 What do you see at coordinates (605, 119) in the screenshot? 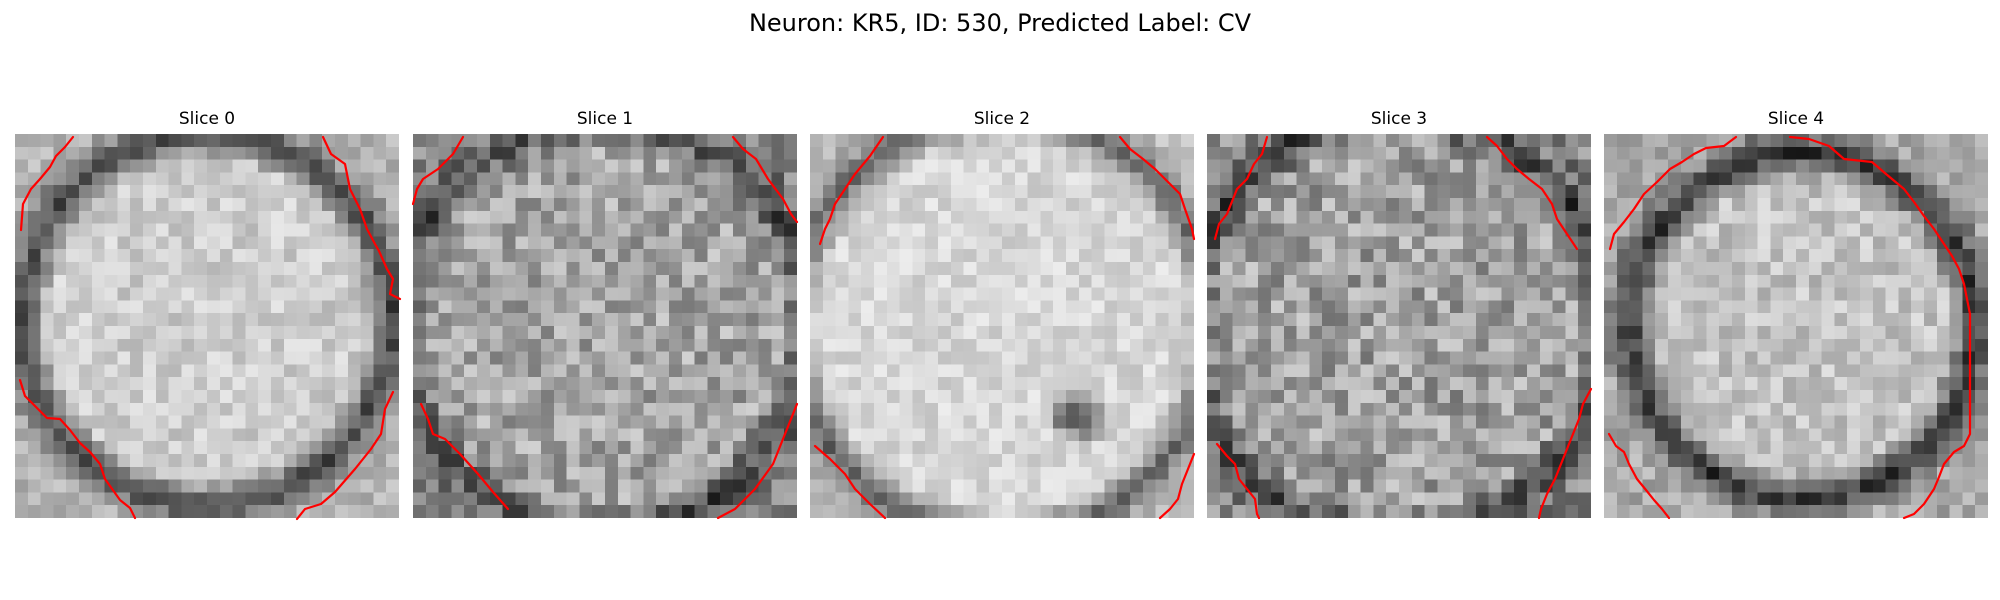
I see `slice-title: Slice 1` at bounding box center [605, 119].